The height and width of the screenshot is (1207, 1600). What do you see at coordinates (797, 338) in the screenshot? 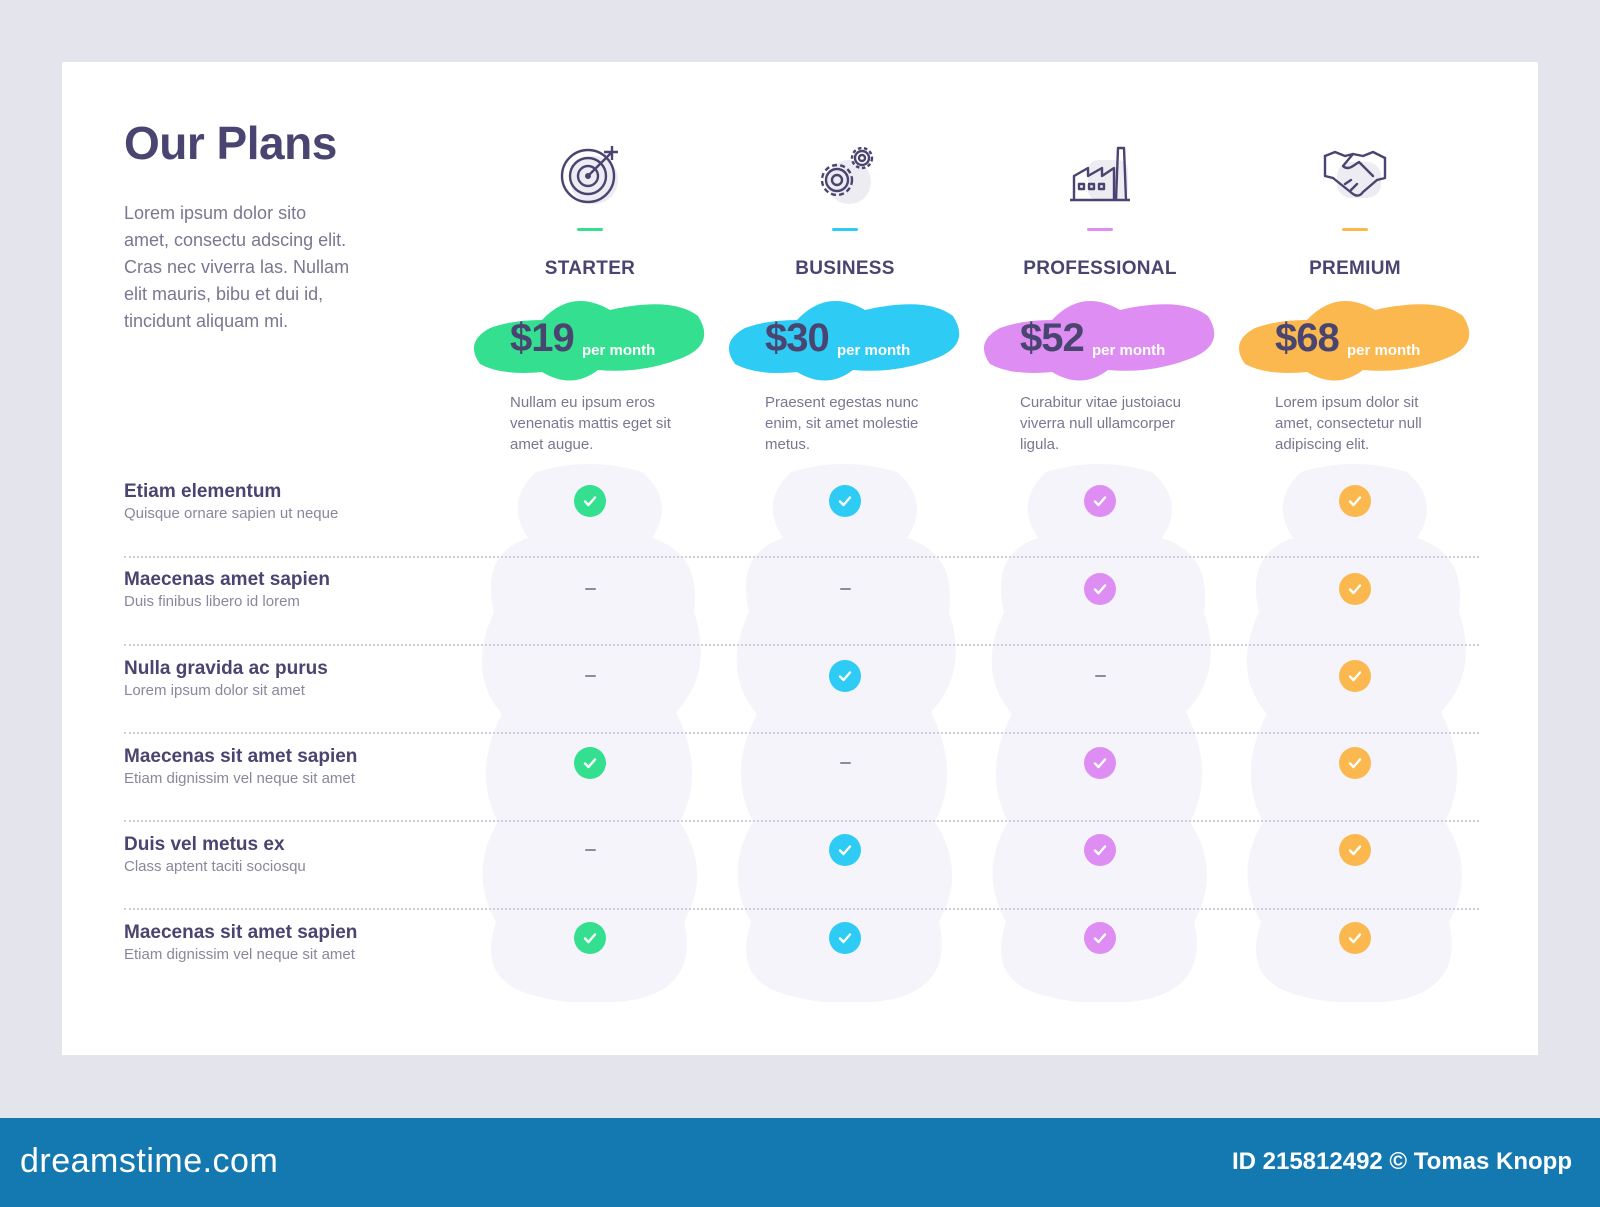
I see `price: $30` at bounding box center [797, 338].